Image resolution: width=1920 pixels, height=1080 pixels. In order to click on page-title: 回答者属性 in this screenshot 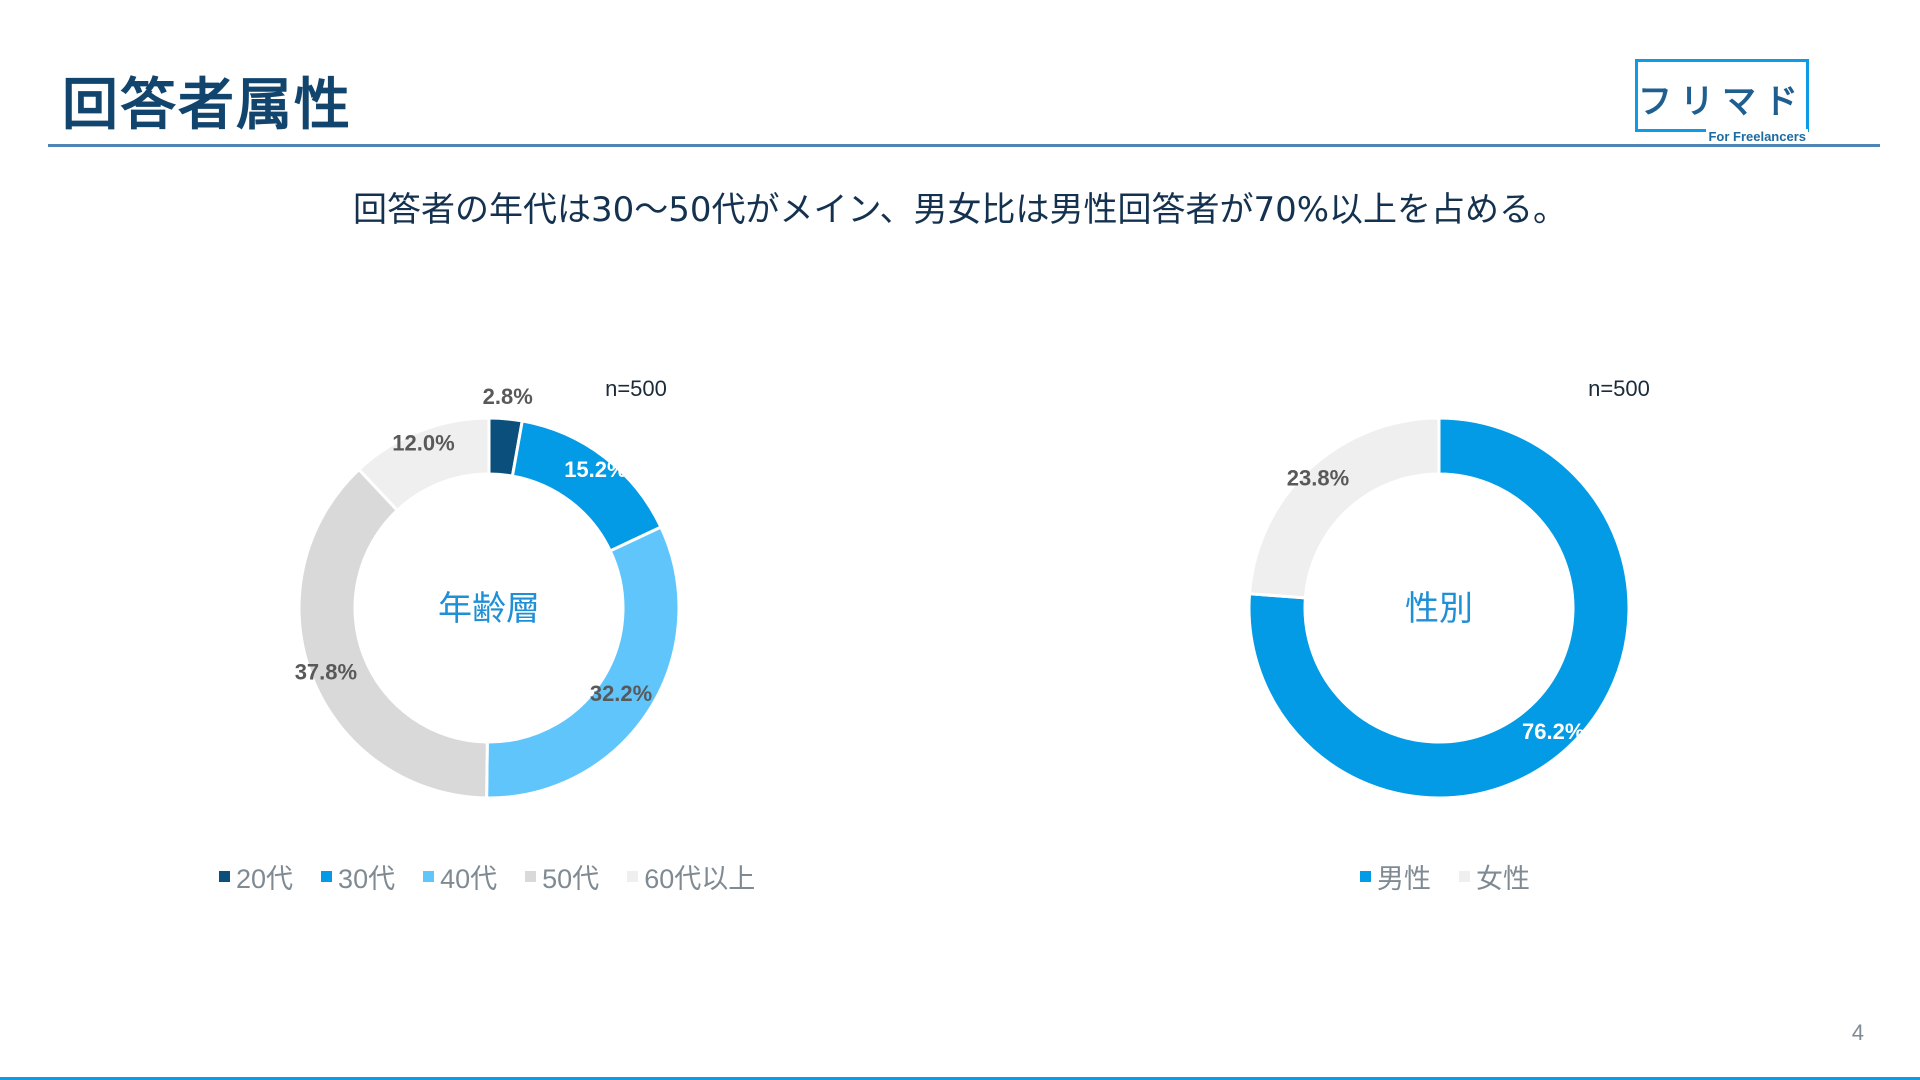, I will do `click(207, 105)`.